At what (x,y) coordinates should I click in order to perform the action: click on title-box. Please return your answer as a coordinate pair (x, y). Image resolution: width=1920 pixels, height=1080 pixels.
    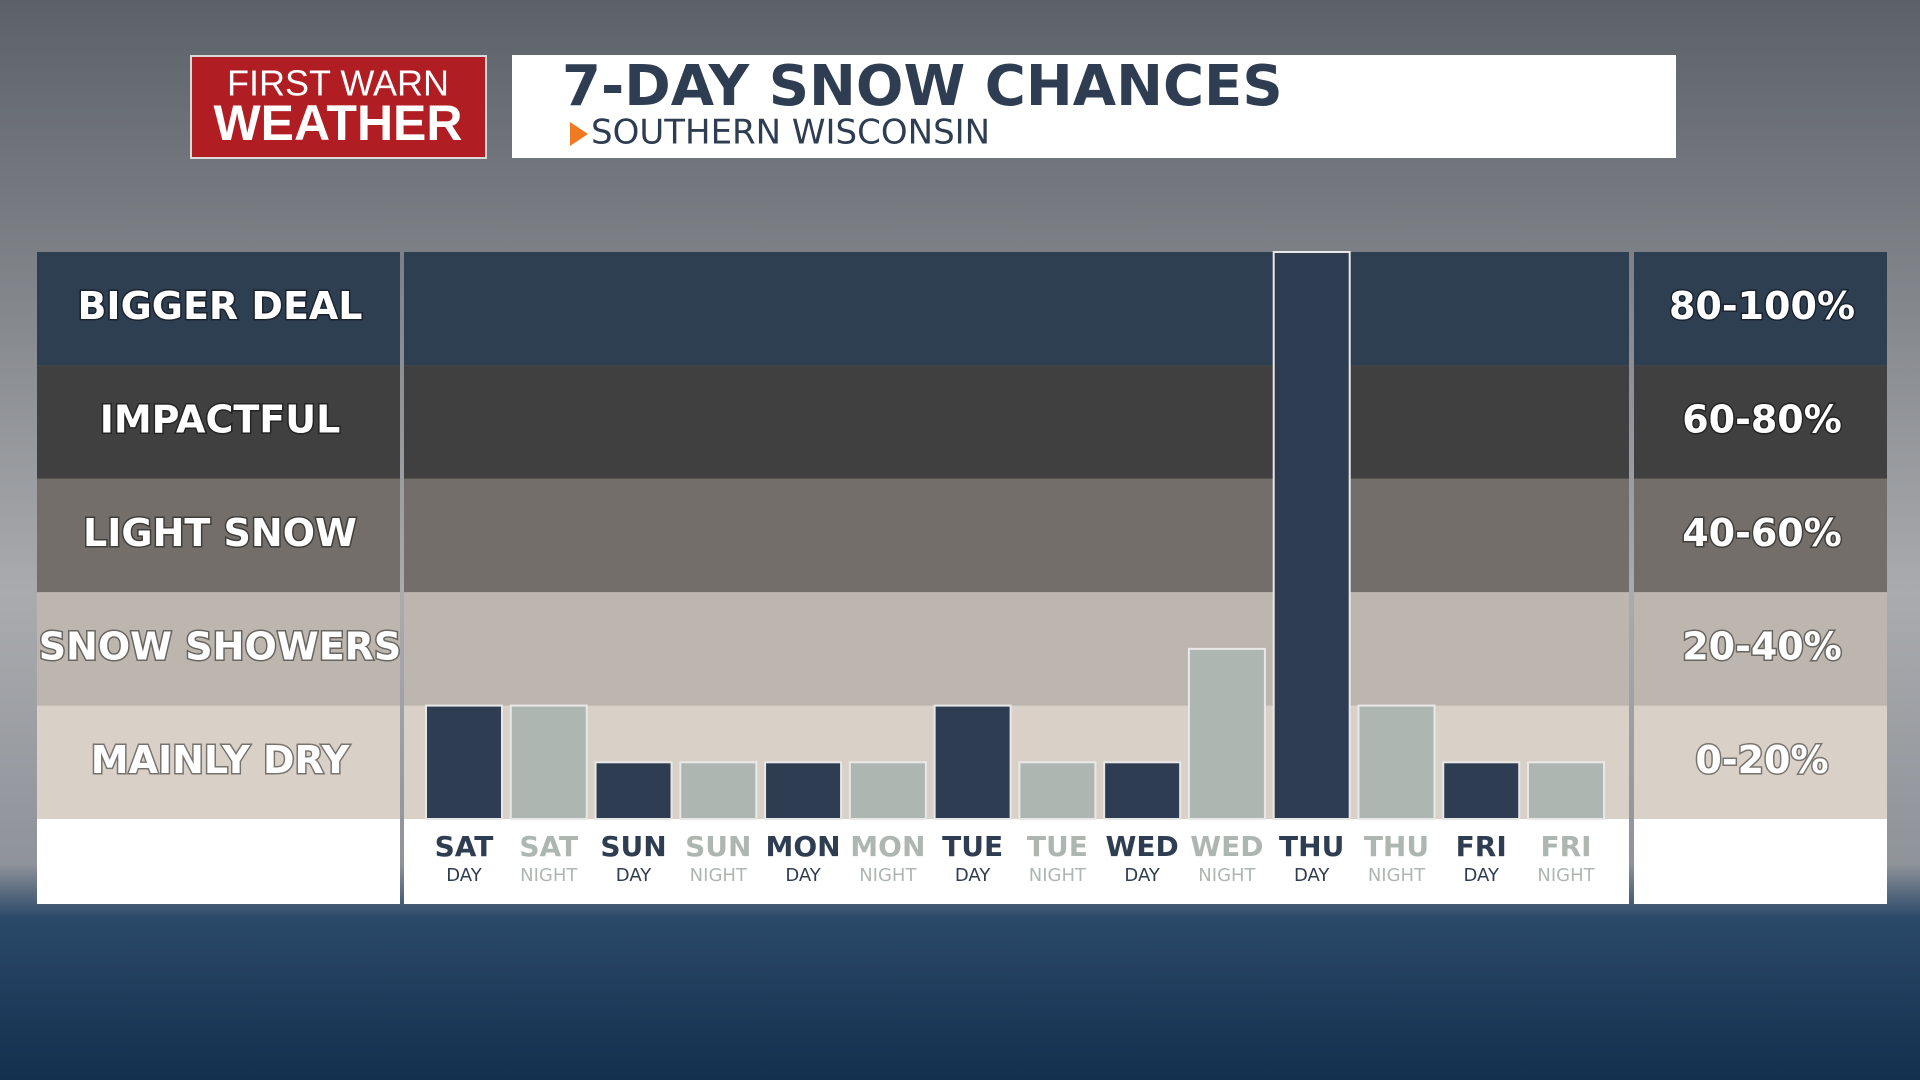
    Looking at the image, I should click on (1094, 106).